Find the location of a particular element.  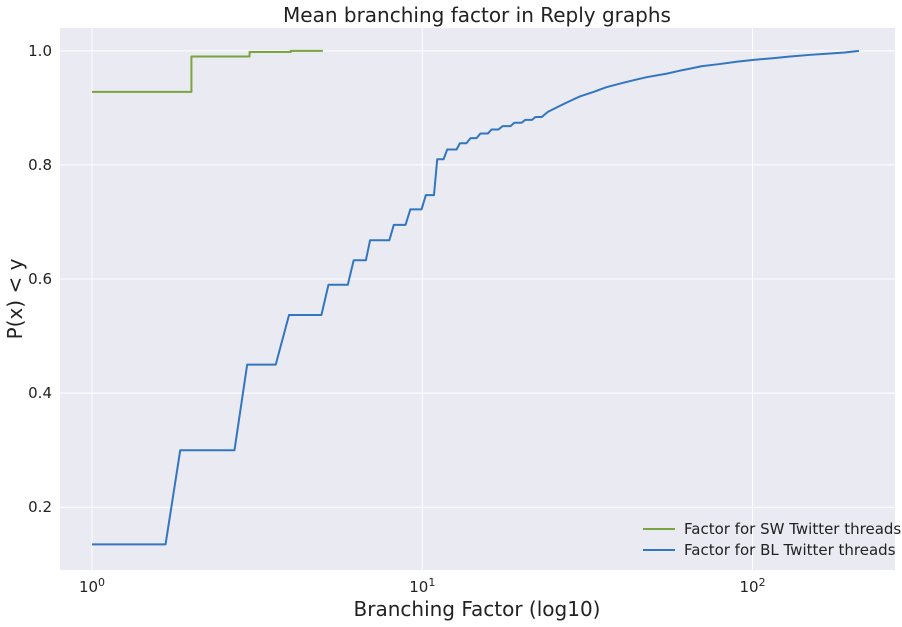

series-line-sw is located at coordinates (207, 71).